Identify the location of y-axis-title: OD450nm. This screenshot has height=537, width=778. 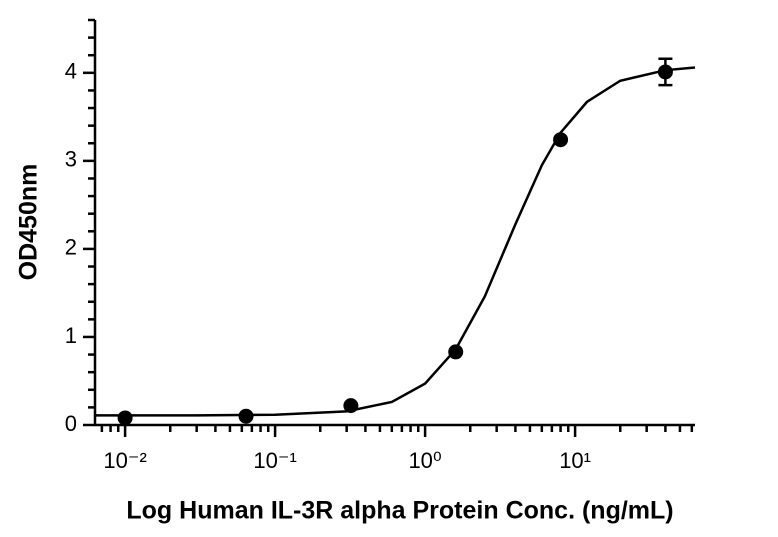
(29, 222).